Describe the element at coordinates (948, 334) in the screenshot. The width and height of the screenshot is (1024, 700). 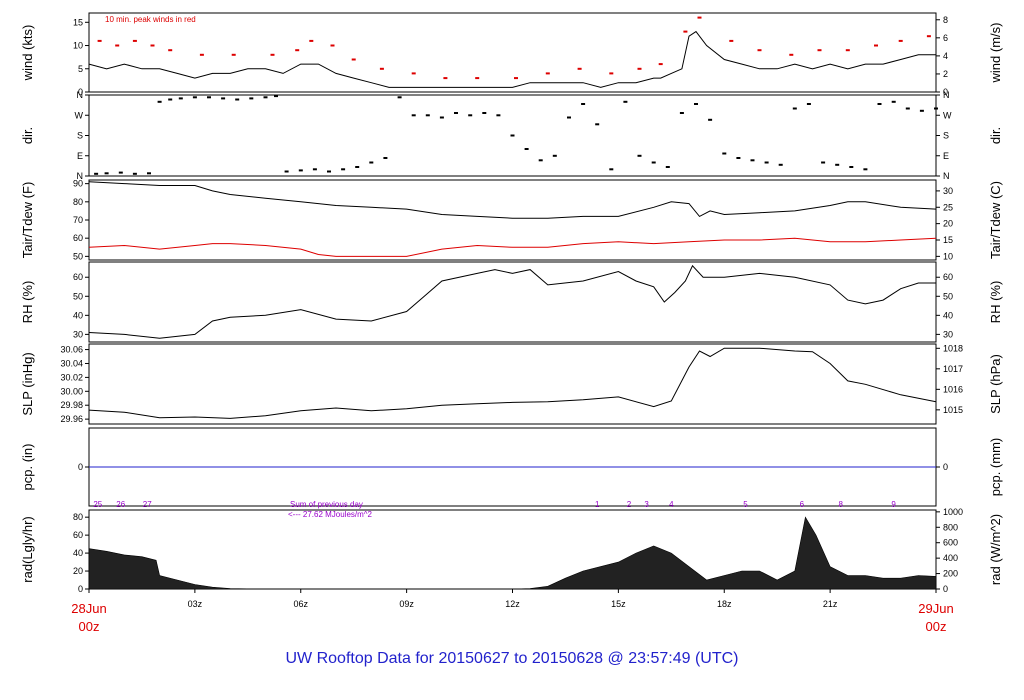
I see `y-tick-label-right: 30` at that location.